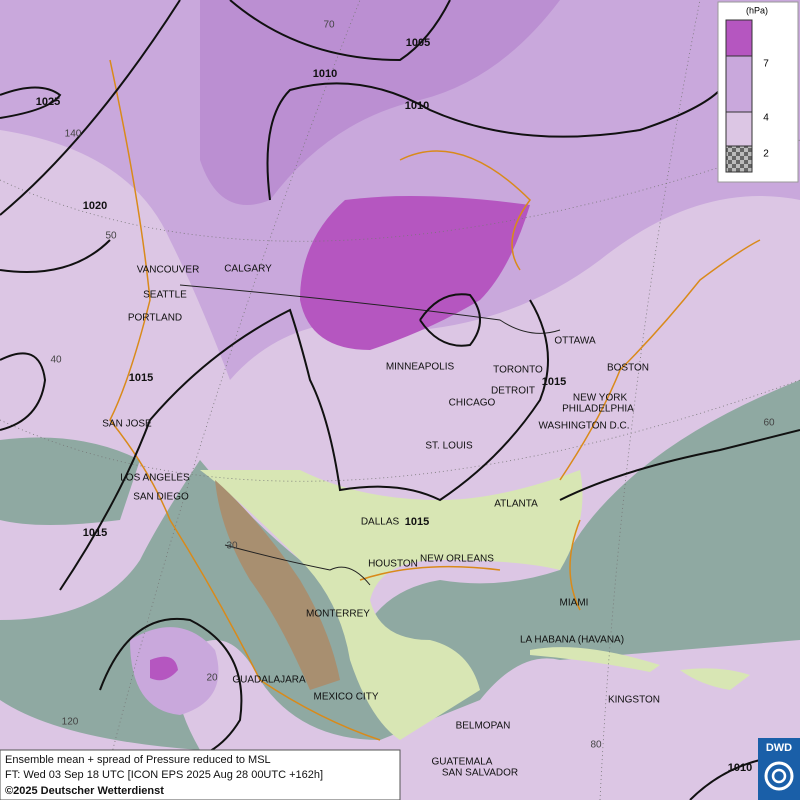 The image size is (800, 800). I want to click on city-label: PHILADELPHIA, so click(598, 409).